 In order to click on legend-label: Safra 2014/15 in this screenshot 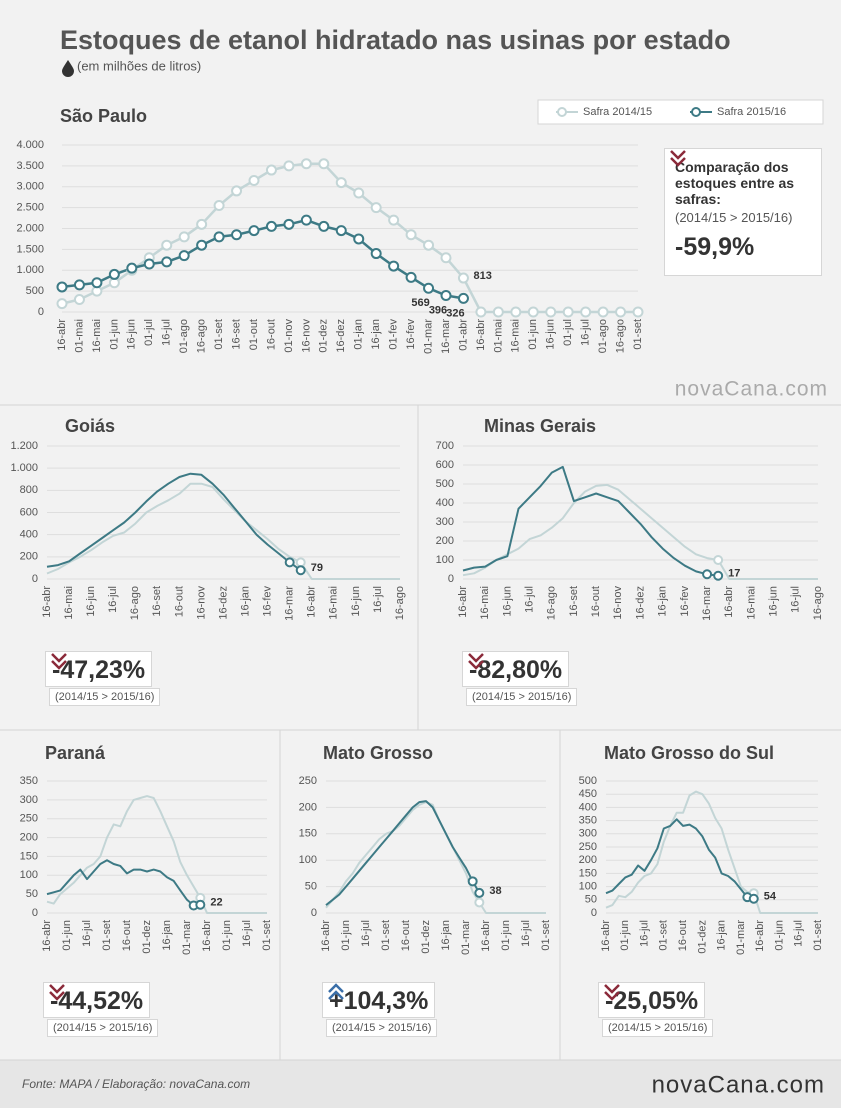, I will do `click(617, 112)`.